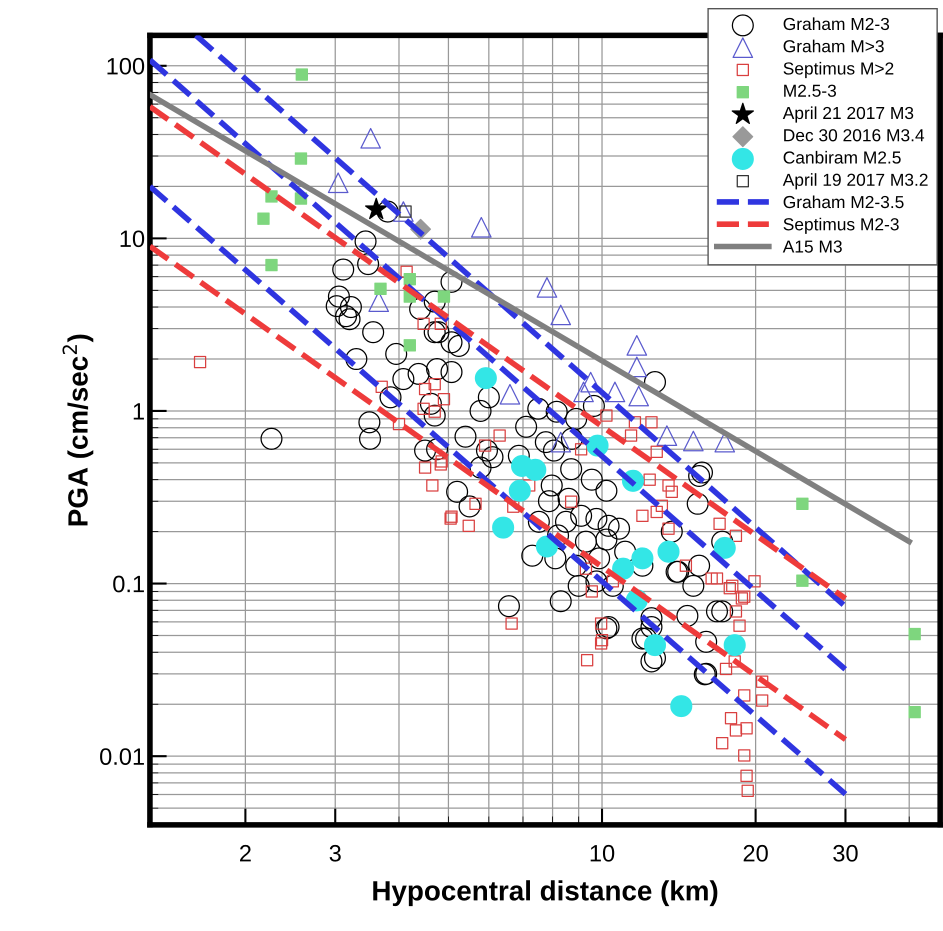 Image resolution: width=943 pixels, height=931 pixels. Describe the element at coordinates (837, 23) in the screenshot. I see `legend-label: Graham M2-3` at that location.